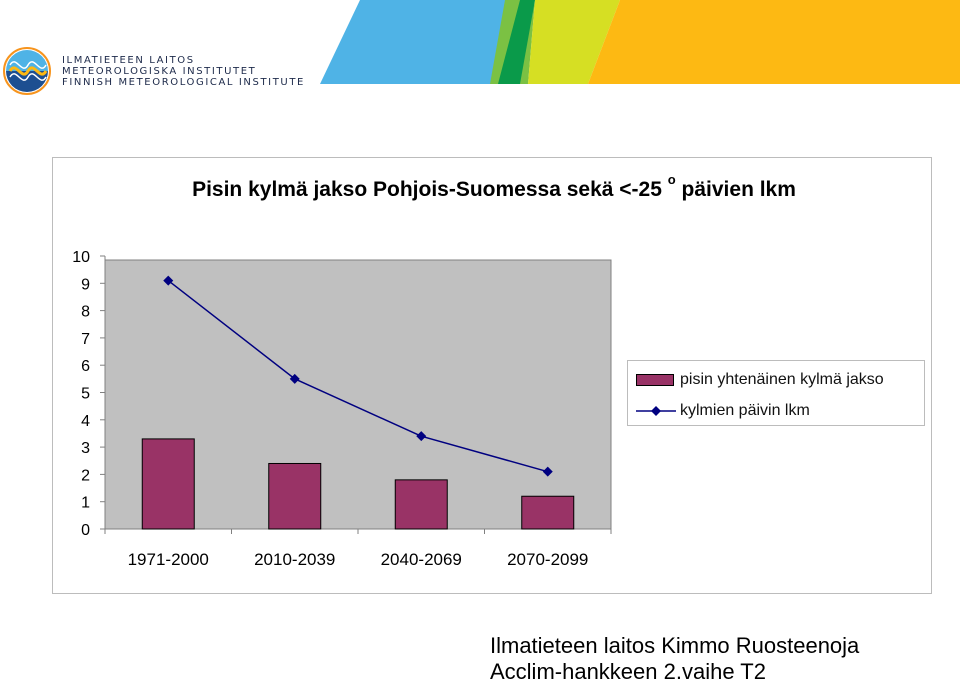 The height and width of the screenshot is (688, 960). I want to click on series-line, so click(357, 376).